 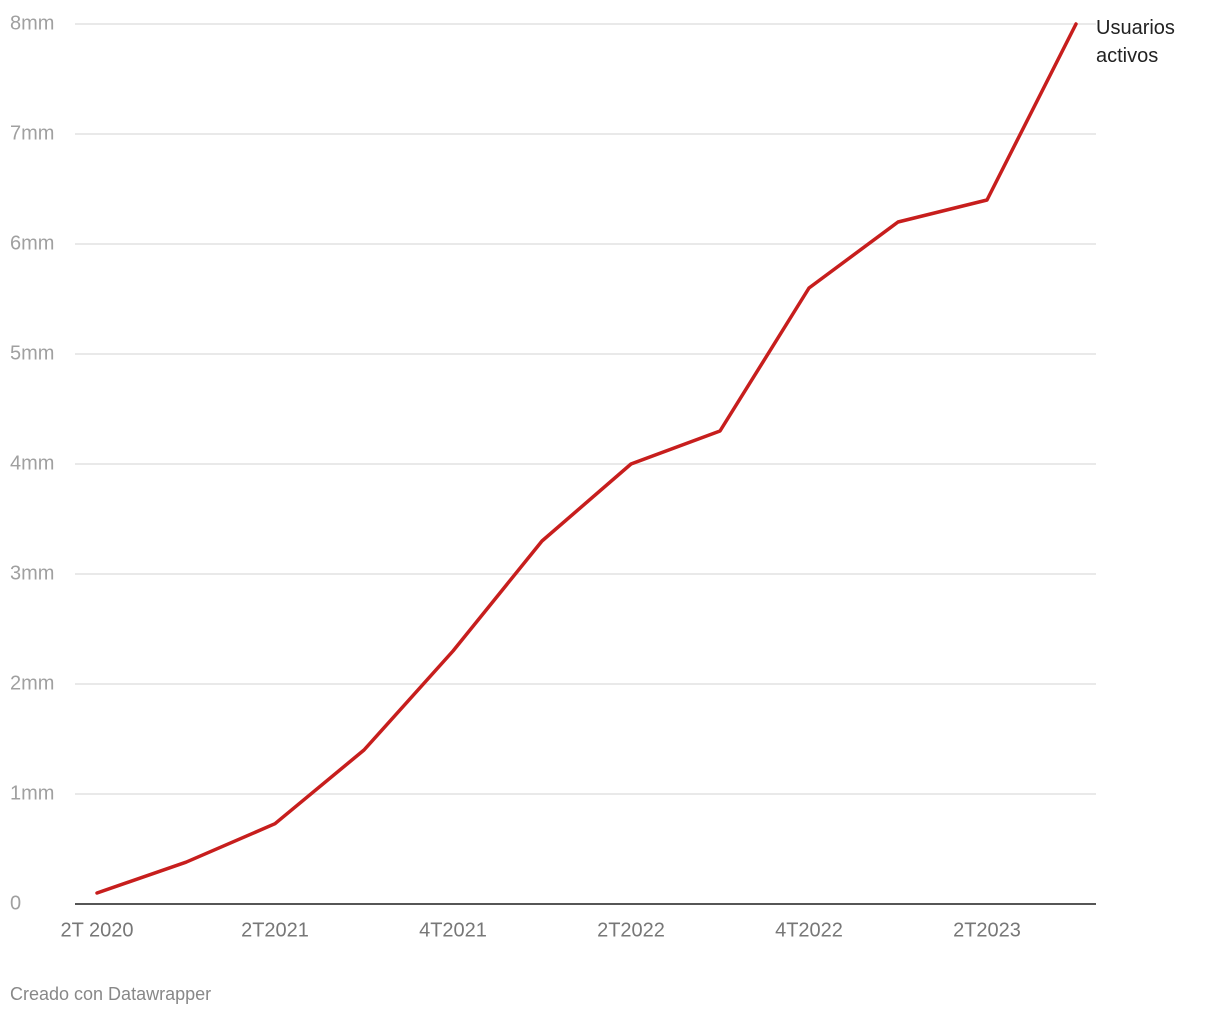 What do you see at coordinates (32, 793) in the screenshot?
I see `y-tick-label: 1mm` at bounding box center [32, 793].